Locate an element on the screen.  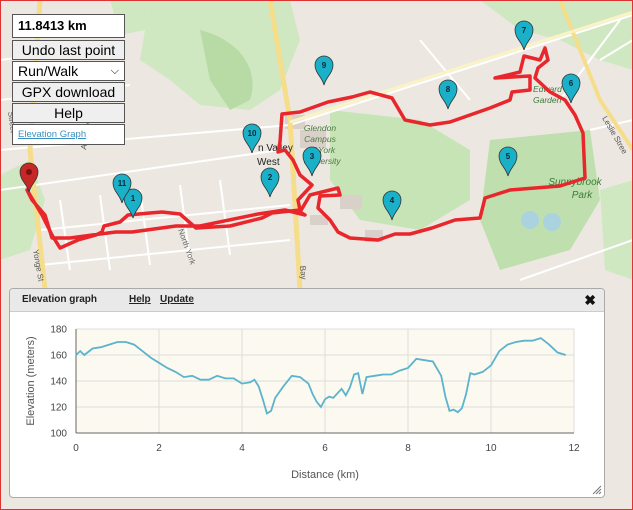
route-marker-5: 5 is located at coordinates (508, 161).